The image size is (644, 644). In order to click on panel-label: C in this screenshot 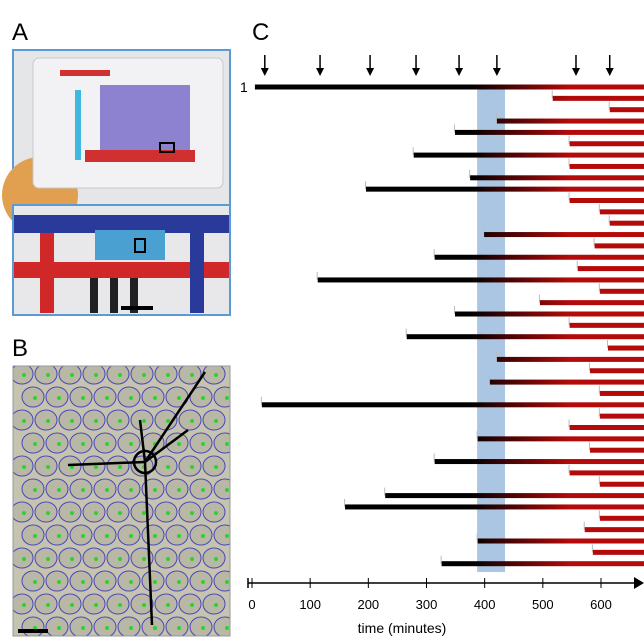, I will do `click(260, 32)`.